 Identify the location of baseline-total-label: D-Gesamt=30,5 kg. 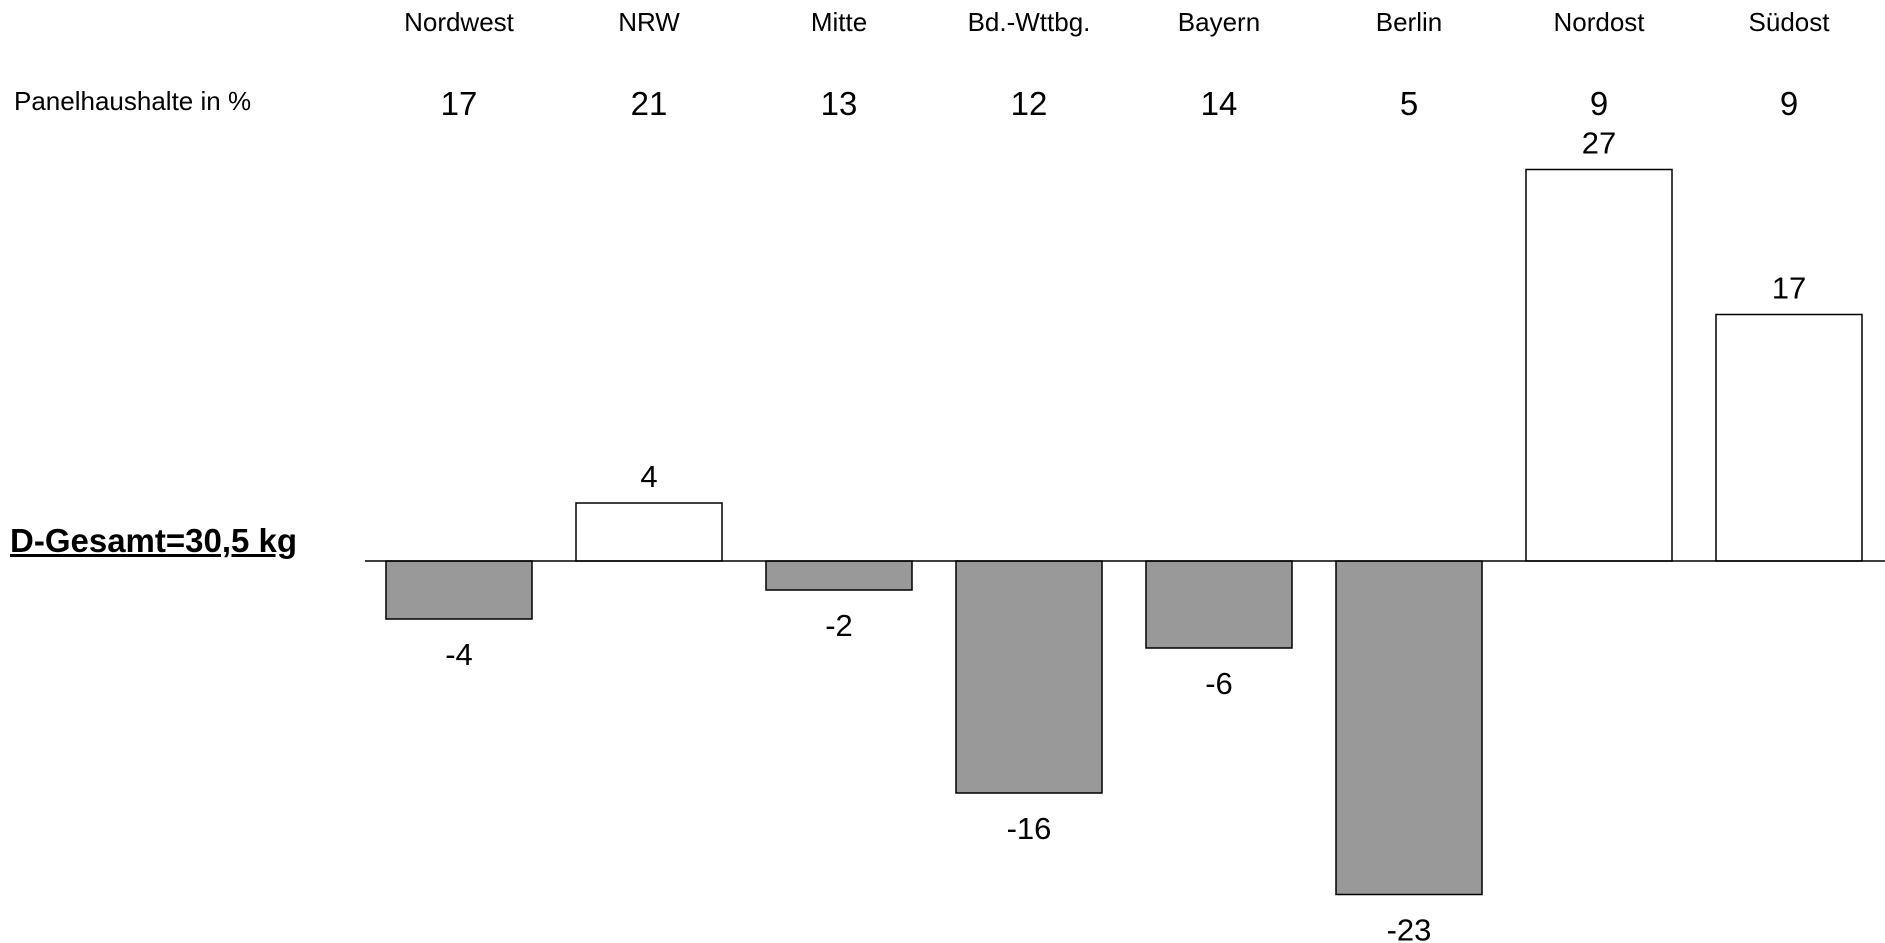
(154, 540).